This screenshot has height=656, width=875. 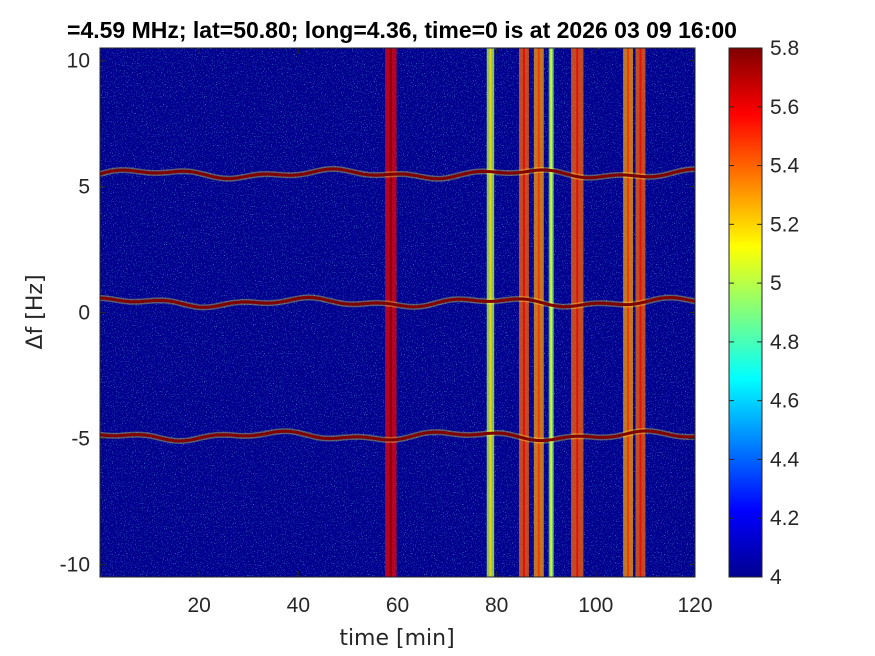 I want to click on colorbar, so click(x=745, y=312).